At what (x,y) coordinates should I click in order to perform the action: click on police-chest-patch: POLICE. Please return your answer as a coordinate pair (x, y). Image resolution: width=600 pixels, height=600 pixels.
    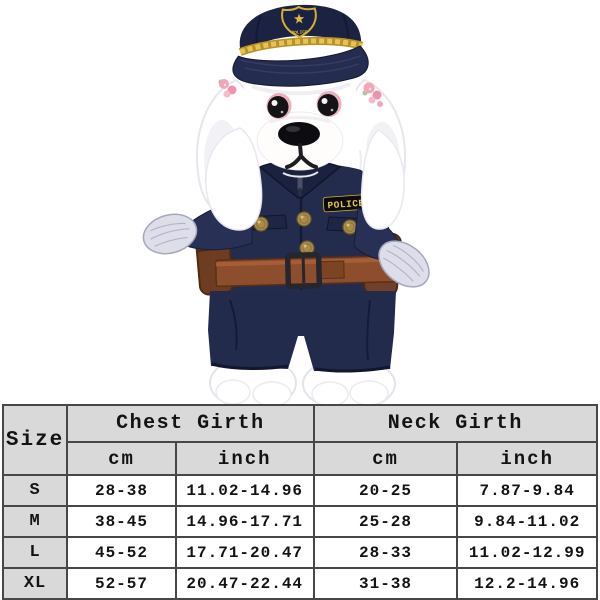
    Looking at the image, I should click on (346, 203).